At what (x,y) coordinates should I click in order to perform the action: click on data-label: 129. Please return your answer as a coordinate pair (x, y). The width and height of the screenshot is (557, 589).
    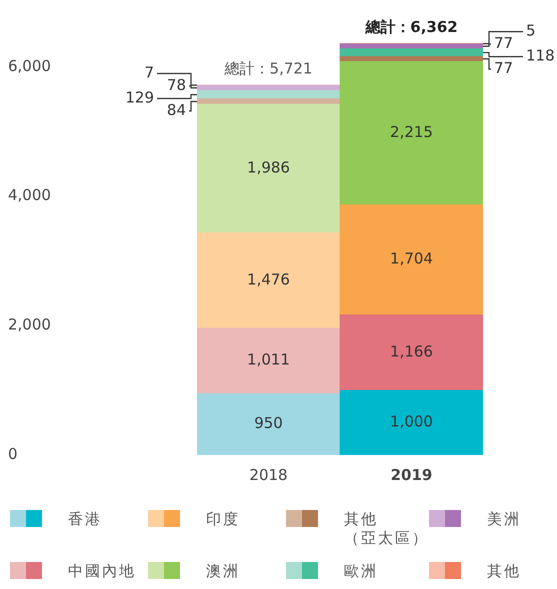
    Looking at the image, I should click on (139, 97).